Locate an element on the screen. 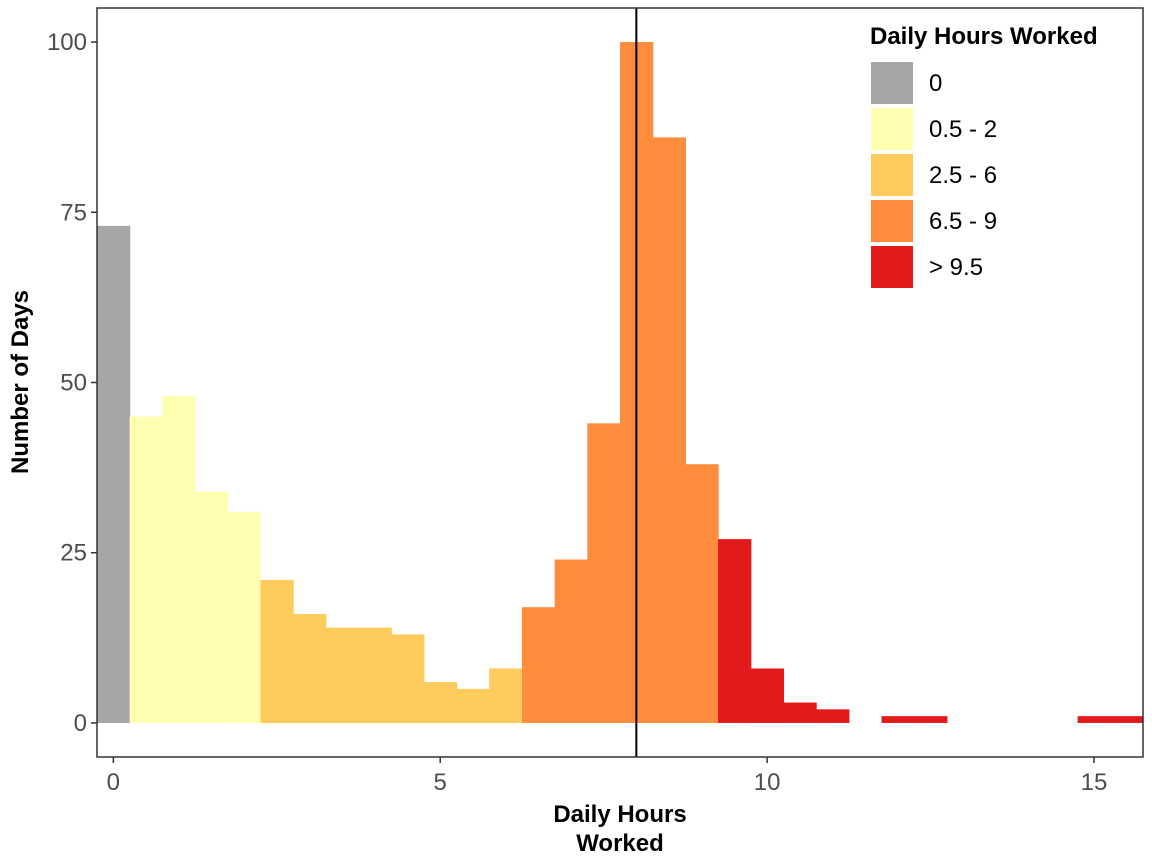  y-axis: 0 25 50 75 100 is located at coordinates (72, 383).